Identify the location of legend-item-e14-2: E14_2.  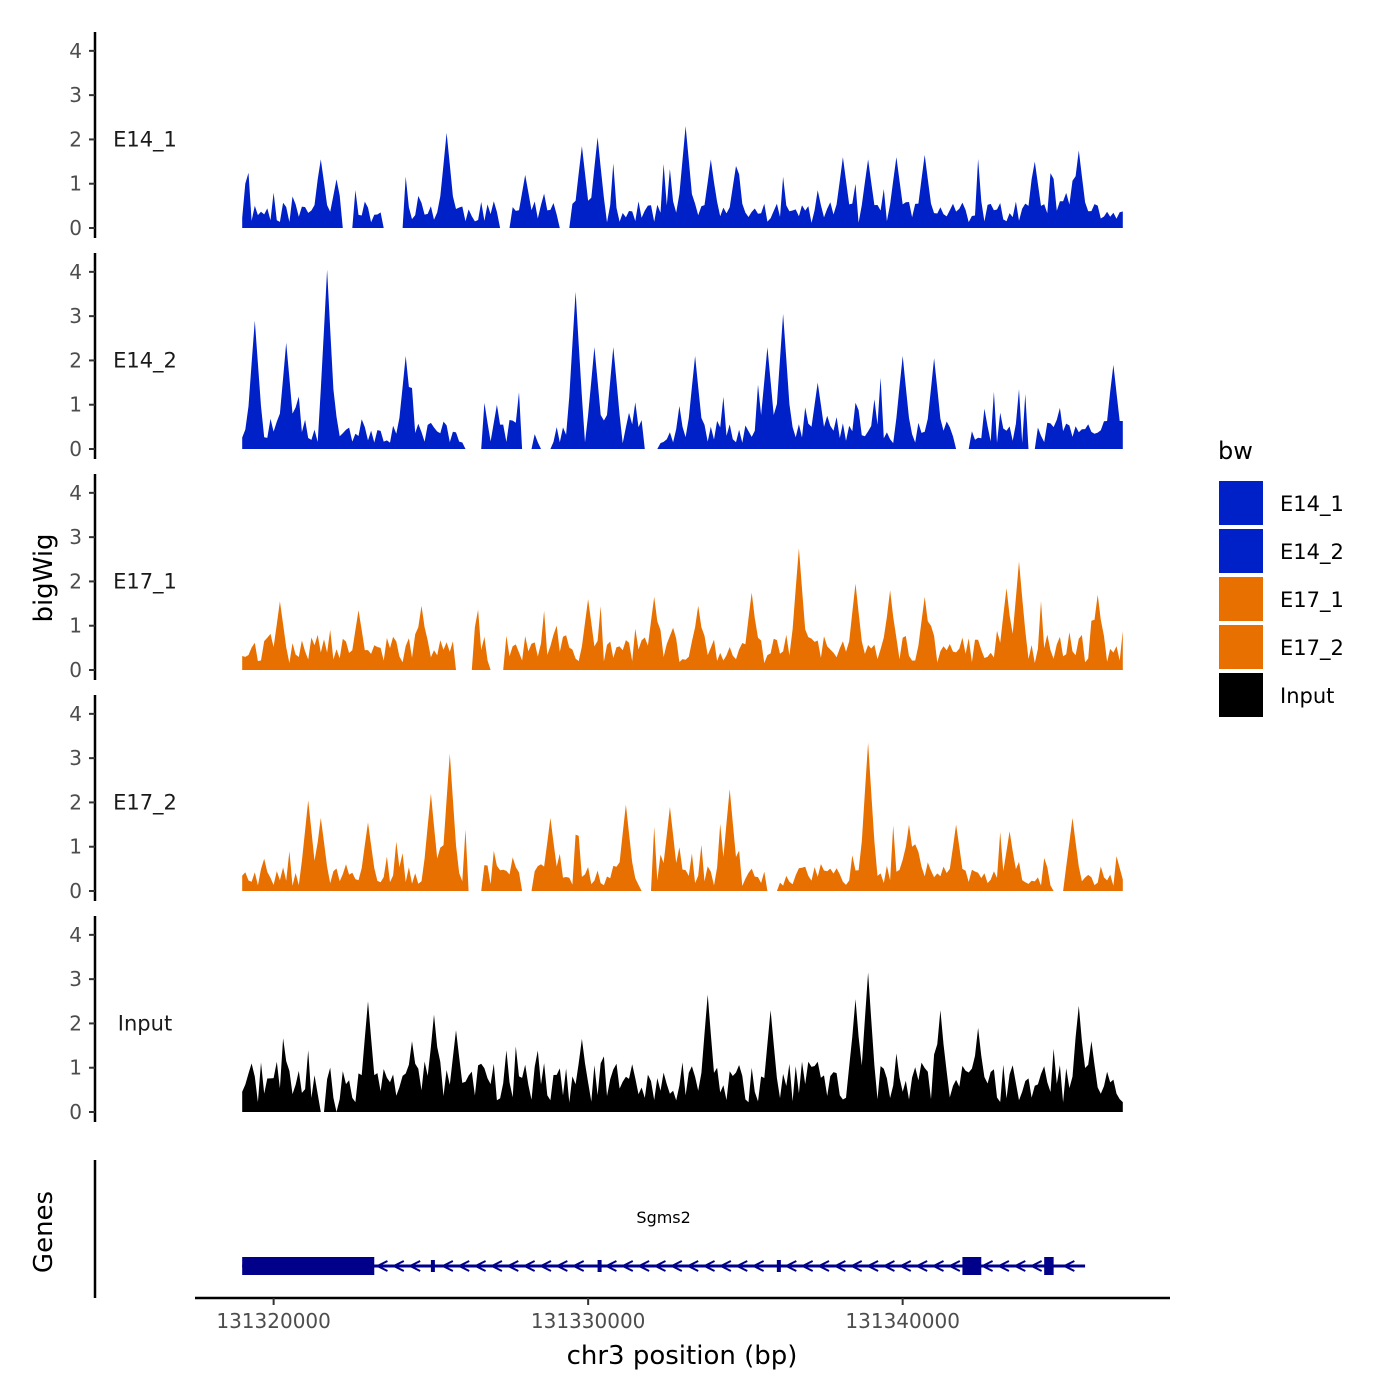
(1280, 551).